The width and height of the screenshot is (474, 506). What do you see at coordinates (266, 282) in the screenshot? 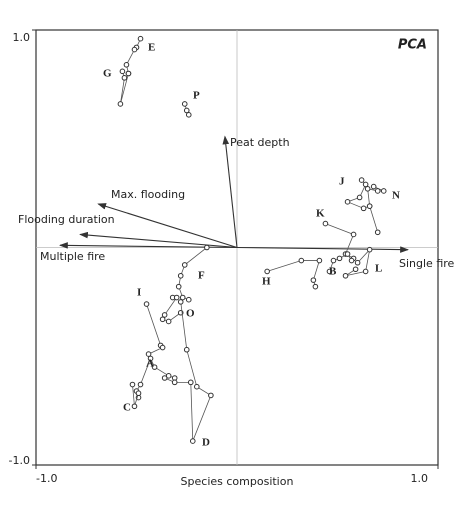
I see `series-label: H` at bounding box center [266, 282].